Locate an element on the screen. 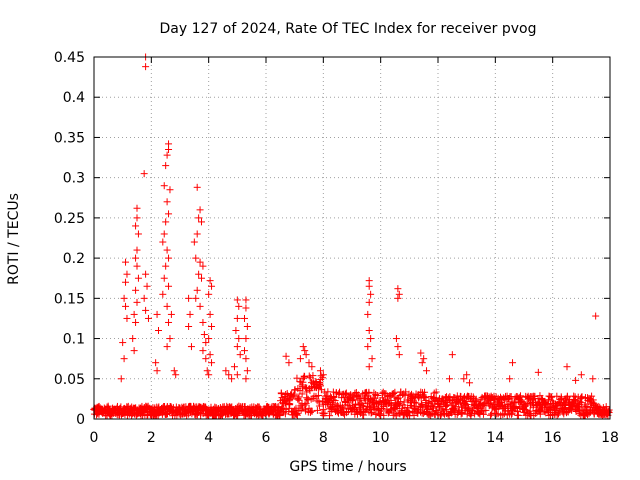  y-tick-label: 0.45 is located at coordinates (69, 58).